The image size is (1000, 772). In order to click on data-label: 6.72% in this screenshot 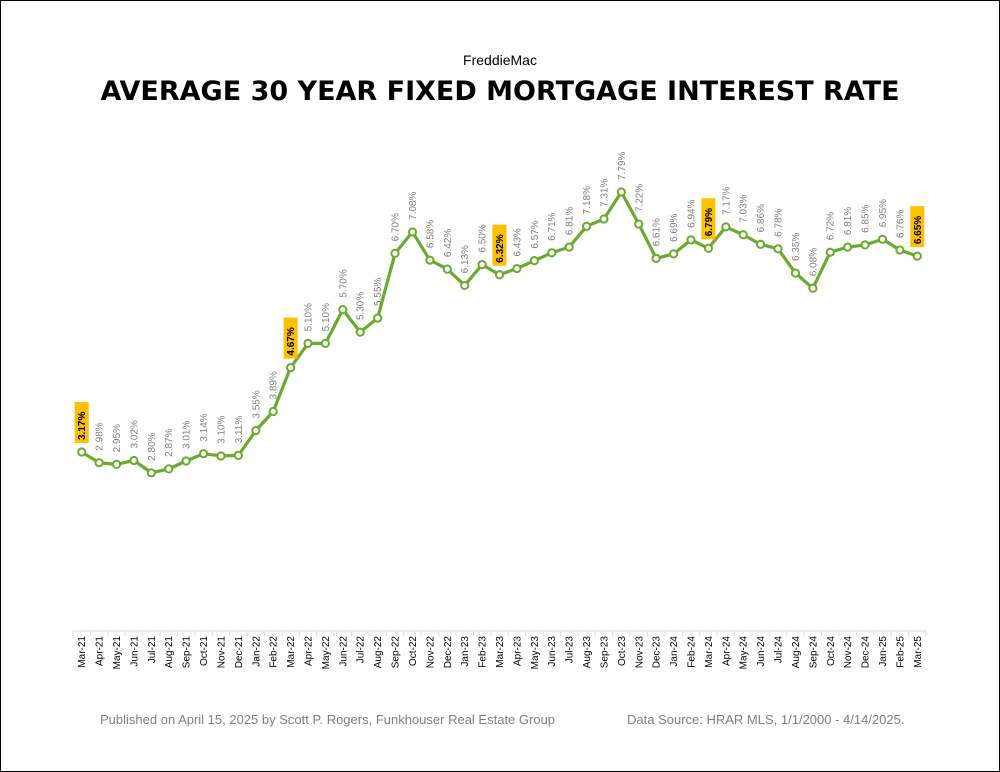, I will do `click(831, 226)`.